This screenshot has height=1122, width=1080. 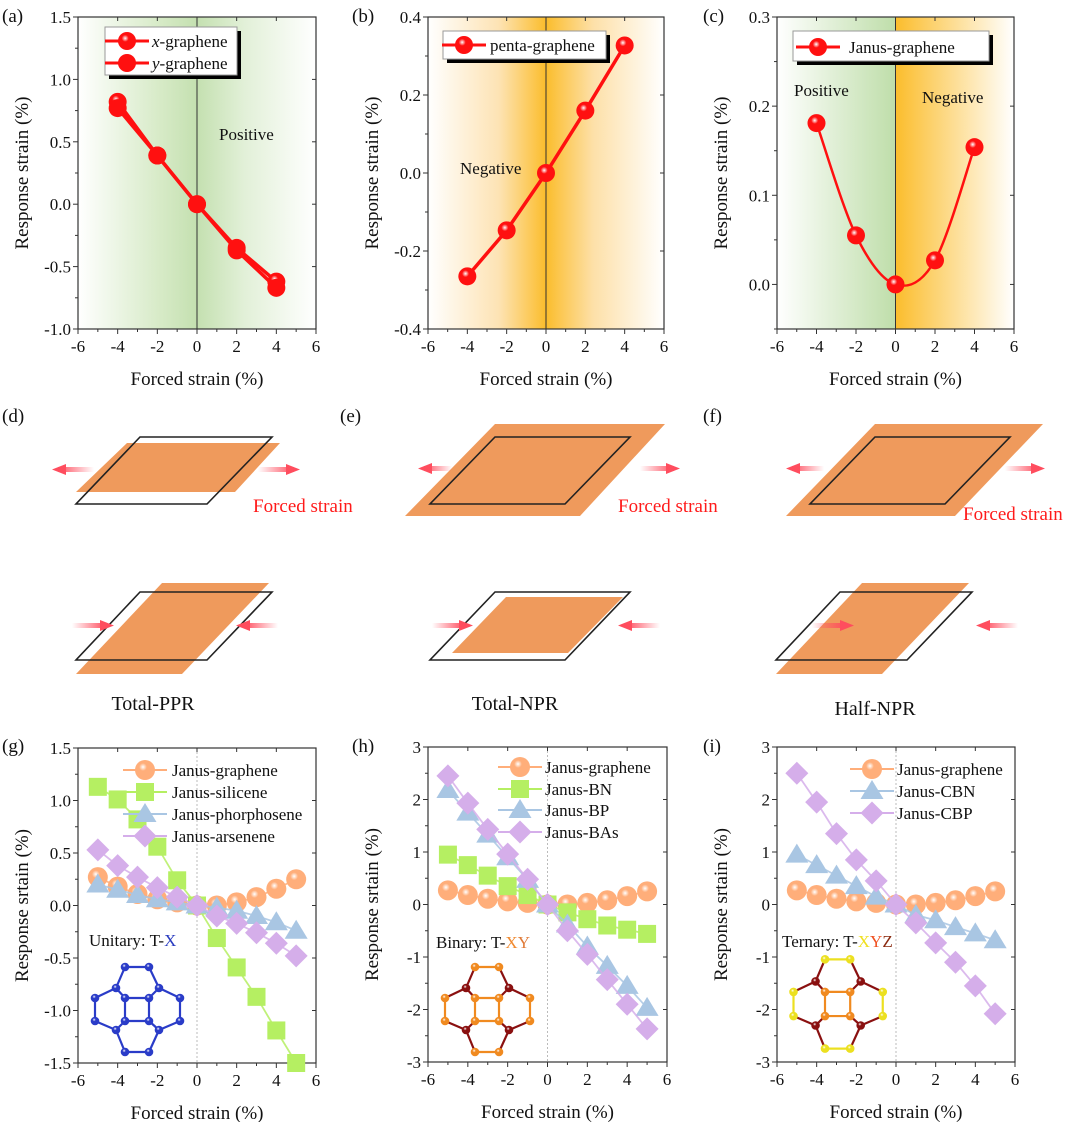 I want to click on structure-element-letter: Z, so click(x=887, y=941).